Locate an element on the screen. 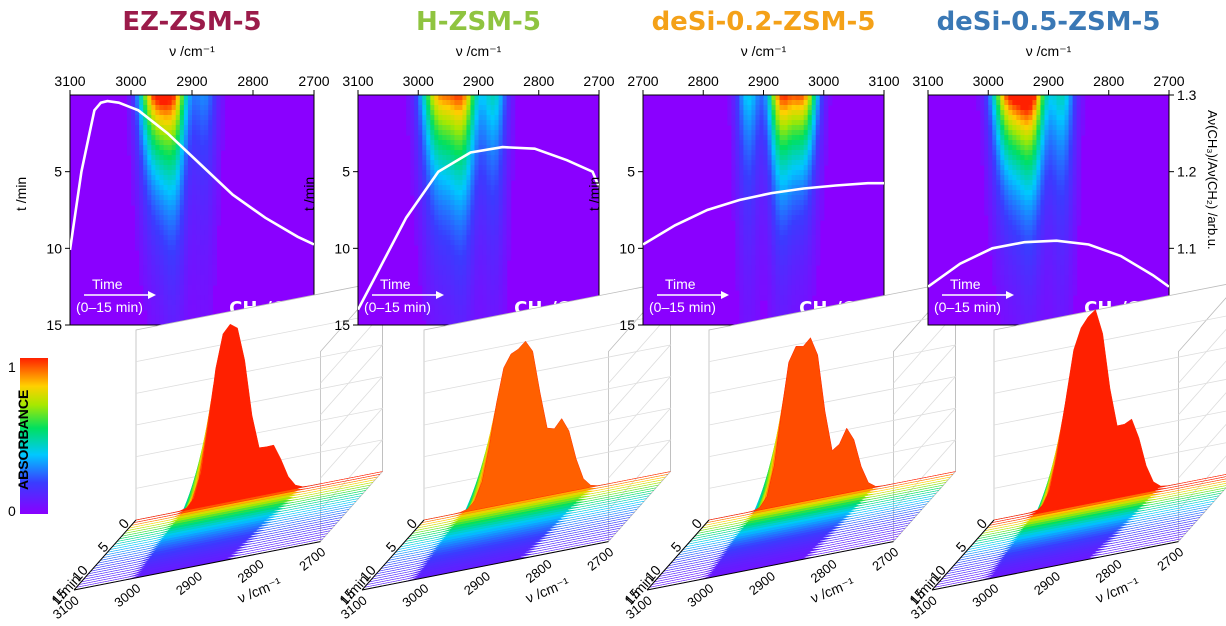 The height and width of the screenshot is (626, 1226). t-tick-3d: 0 is located at coordinates (123, 523).